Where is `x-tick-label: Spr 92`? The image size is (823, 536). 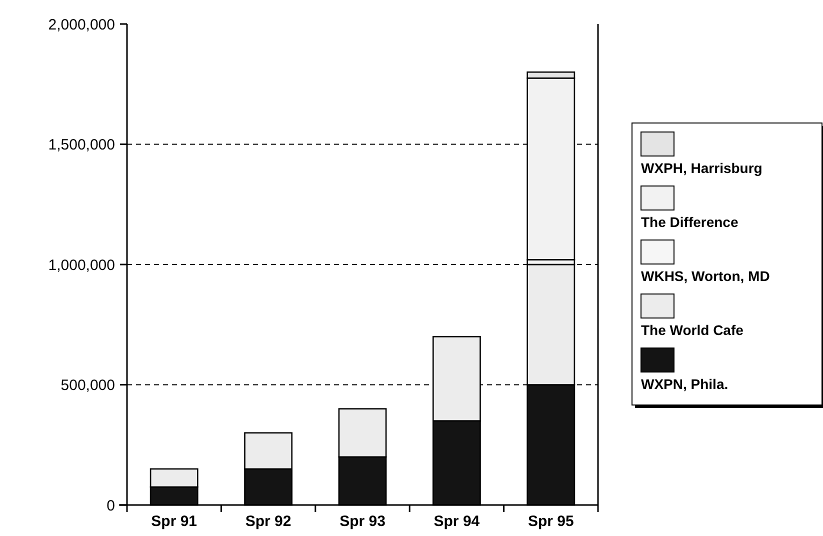
x-tick-label: Spr 92 is located at coordinates (268, 521).